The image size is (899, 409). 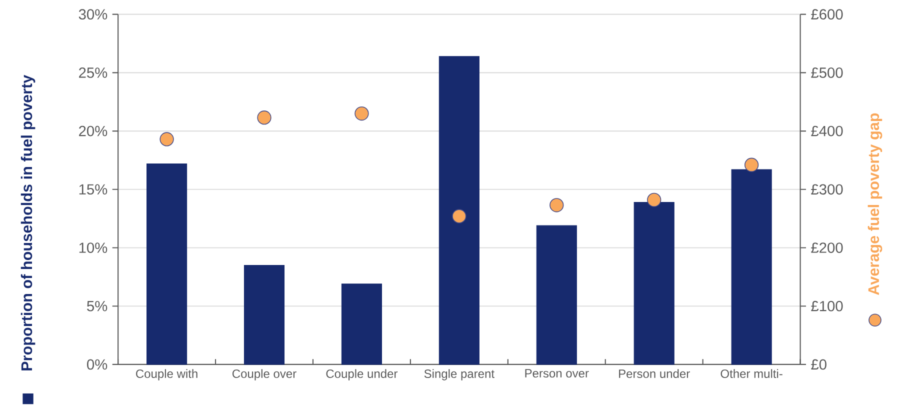 What do you see at coordinates (875, 204) in the screenshot?
I see `text: Average fuel poverty gap` at bounding box center [875, 204].